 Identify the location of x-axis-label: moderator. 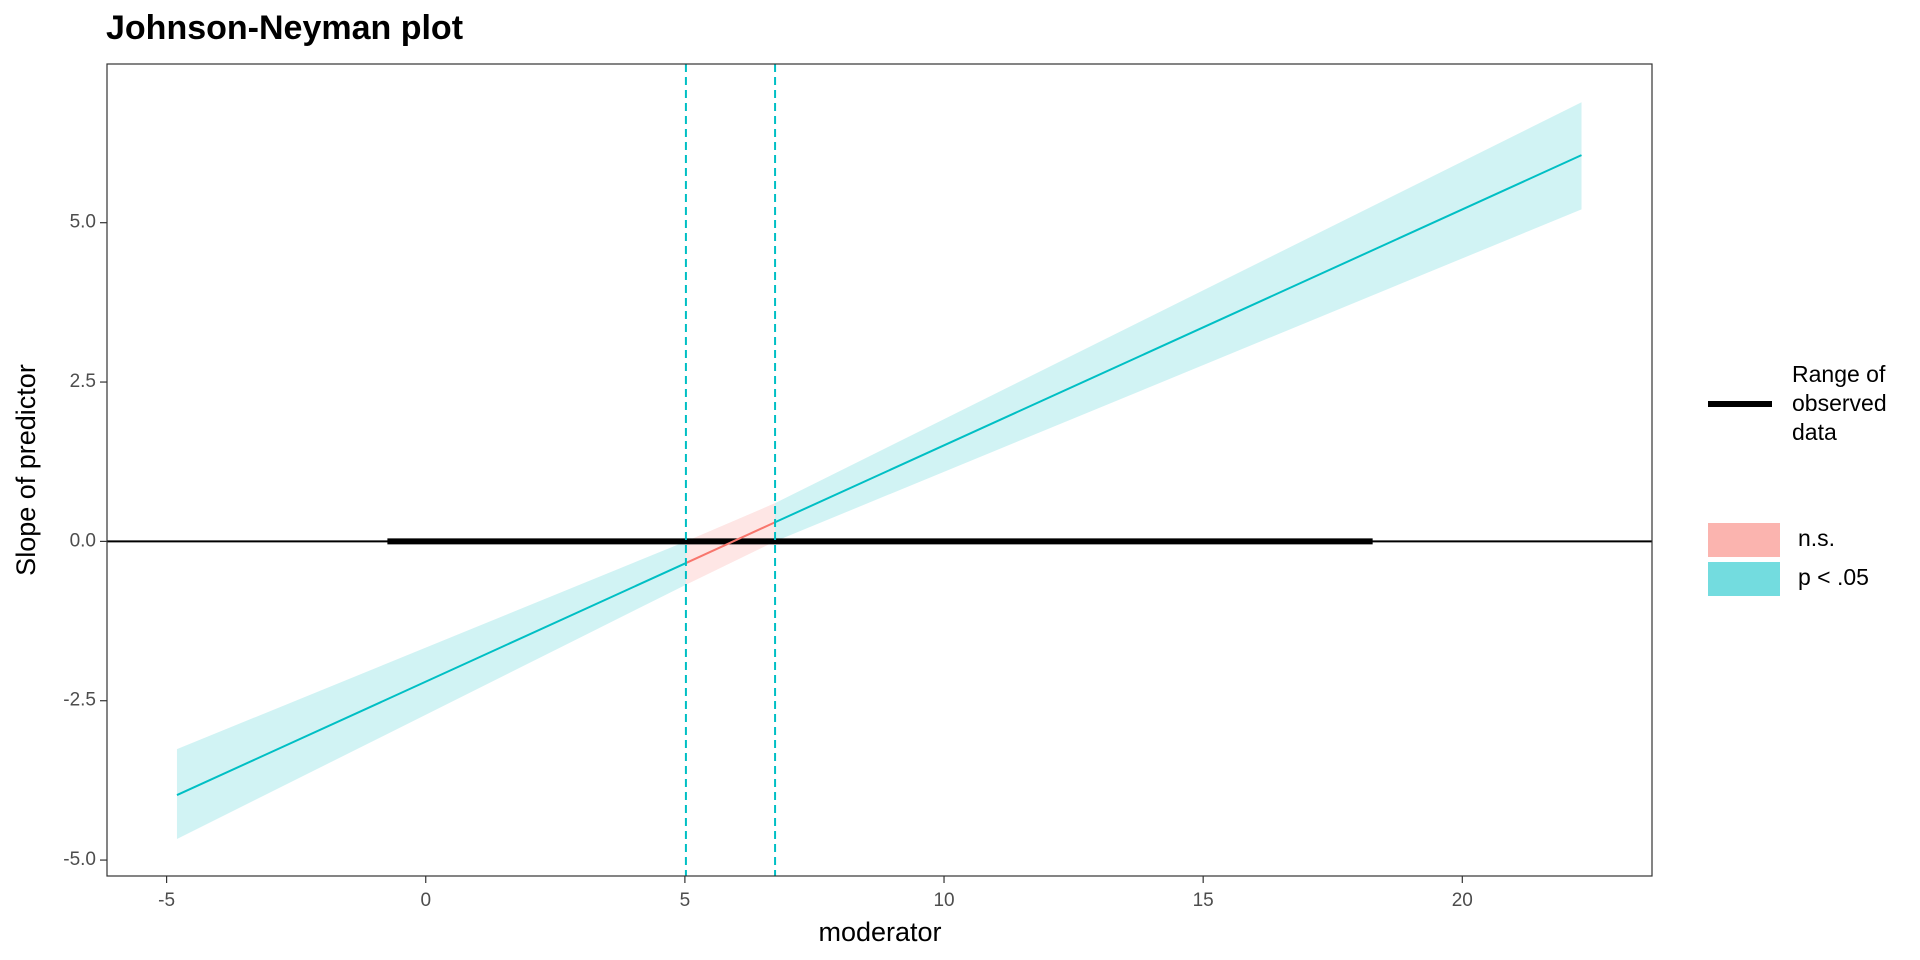
(879, 932).